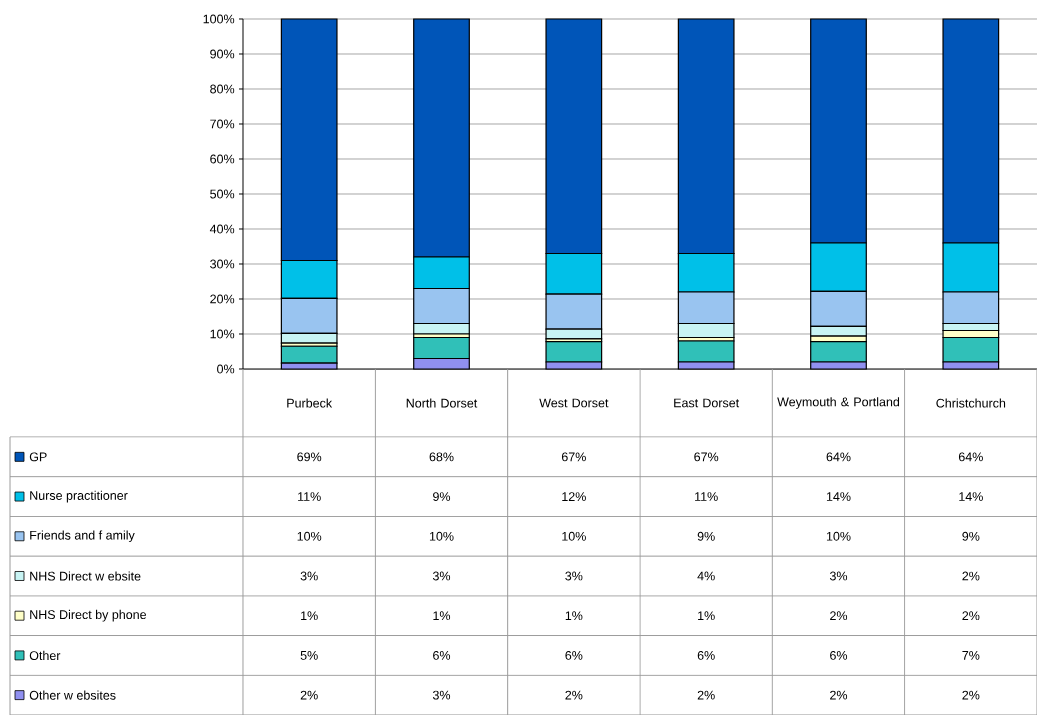  I want to click on data-label: 12%, so click(574, 496).